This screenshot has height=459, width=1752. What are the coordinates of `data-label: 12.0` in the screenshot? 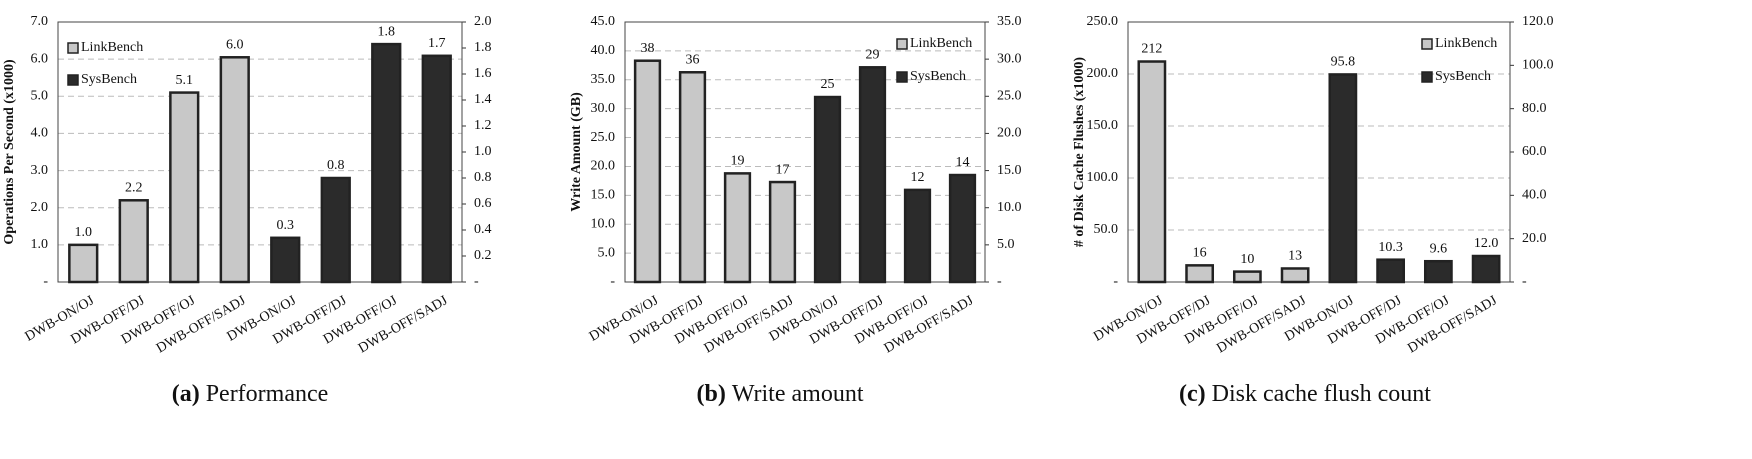 It's located at (1486, 243).